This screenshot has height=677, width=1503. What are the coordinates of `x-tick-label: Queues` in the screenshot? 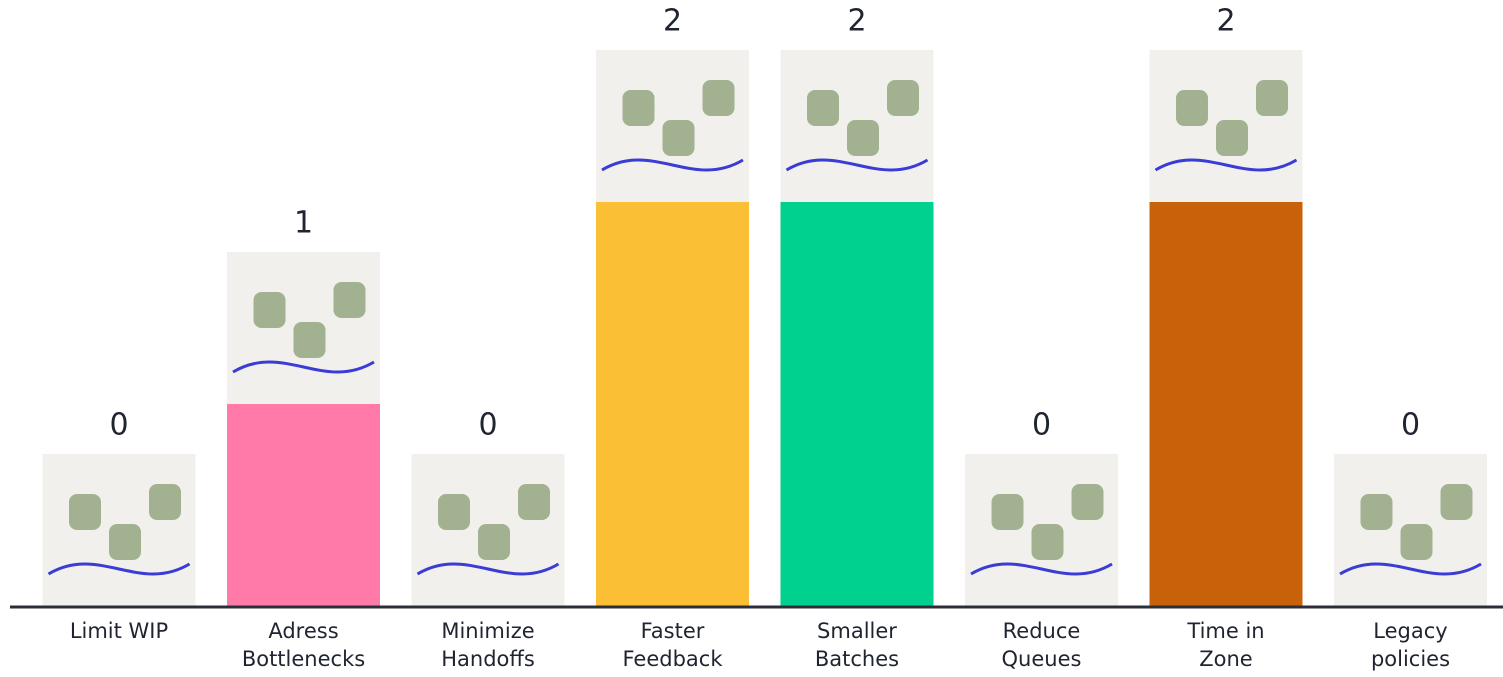 It's located at (1042, 659).